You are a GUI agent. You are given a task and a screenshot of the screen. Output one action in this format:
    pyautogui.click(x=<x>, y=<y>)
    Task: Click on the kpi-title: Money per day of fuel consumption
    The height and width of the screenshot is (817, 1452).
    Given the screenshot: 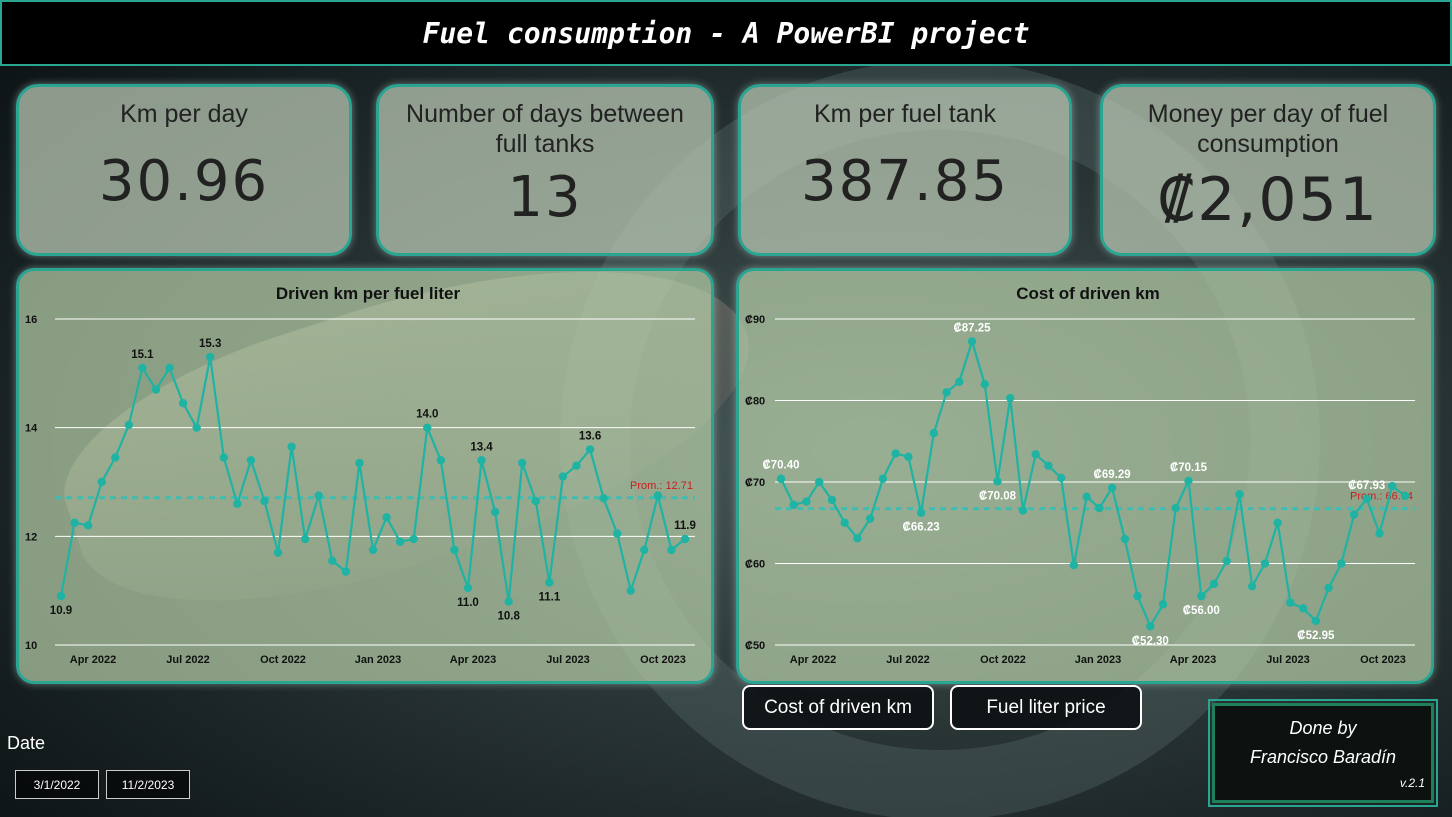 What is the action you would take?
    pyautogui.click(x=1268, y=129)
    